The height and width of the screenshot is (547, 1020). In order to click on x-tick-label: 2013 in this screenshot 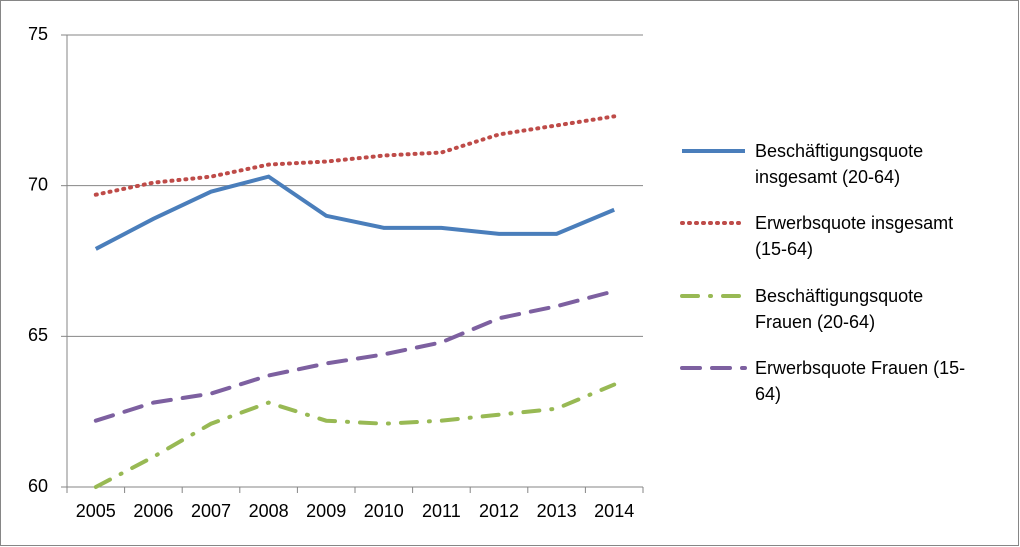, I will do `click(557, 511)`.